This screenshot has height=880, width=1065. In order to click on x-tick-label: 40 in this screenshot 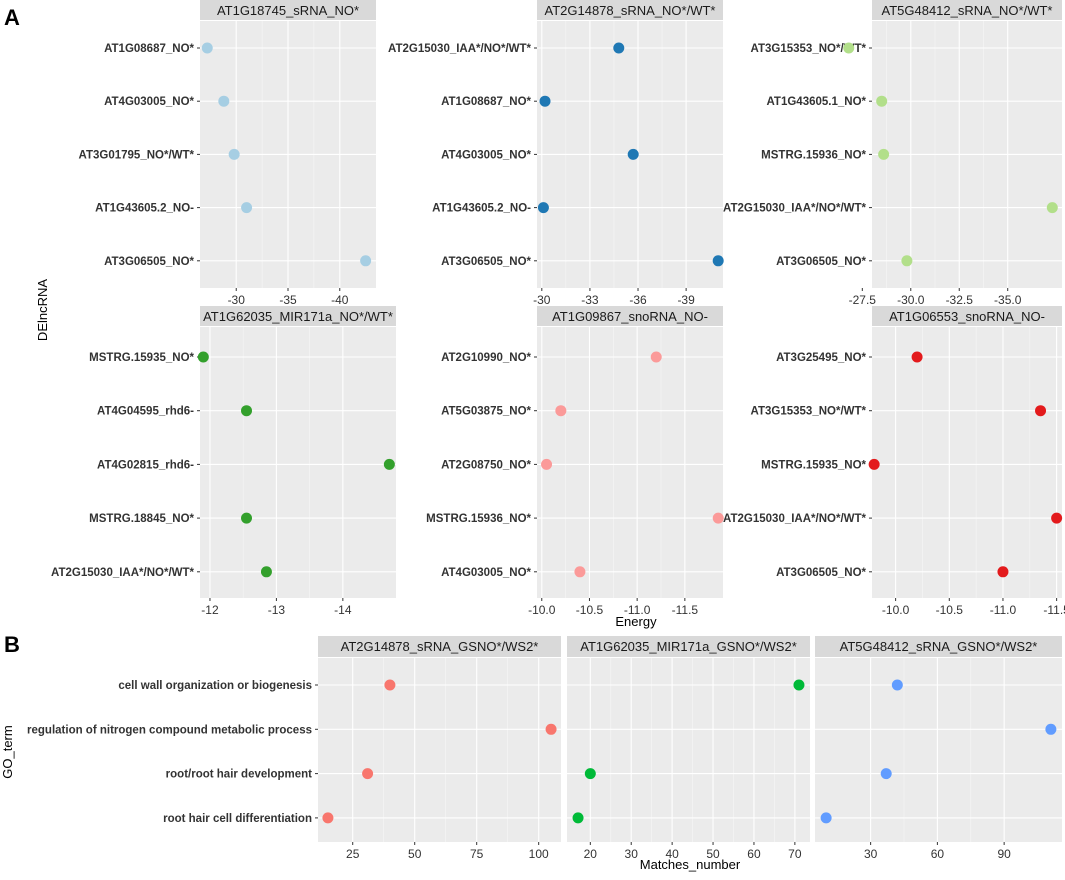, I will do `click(672, 854)`.